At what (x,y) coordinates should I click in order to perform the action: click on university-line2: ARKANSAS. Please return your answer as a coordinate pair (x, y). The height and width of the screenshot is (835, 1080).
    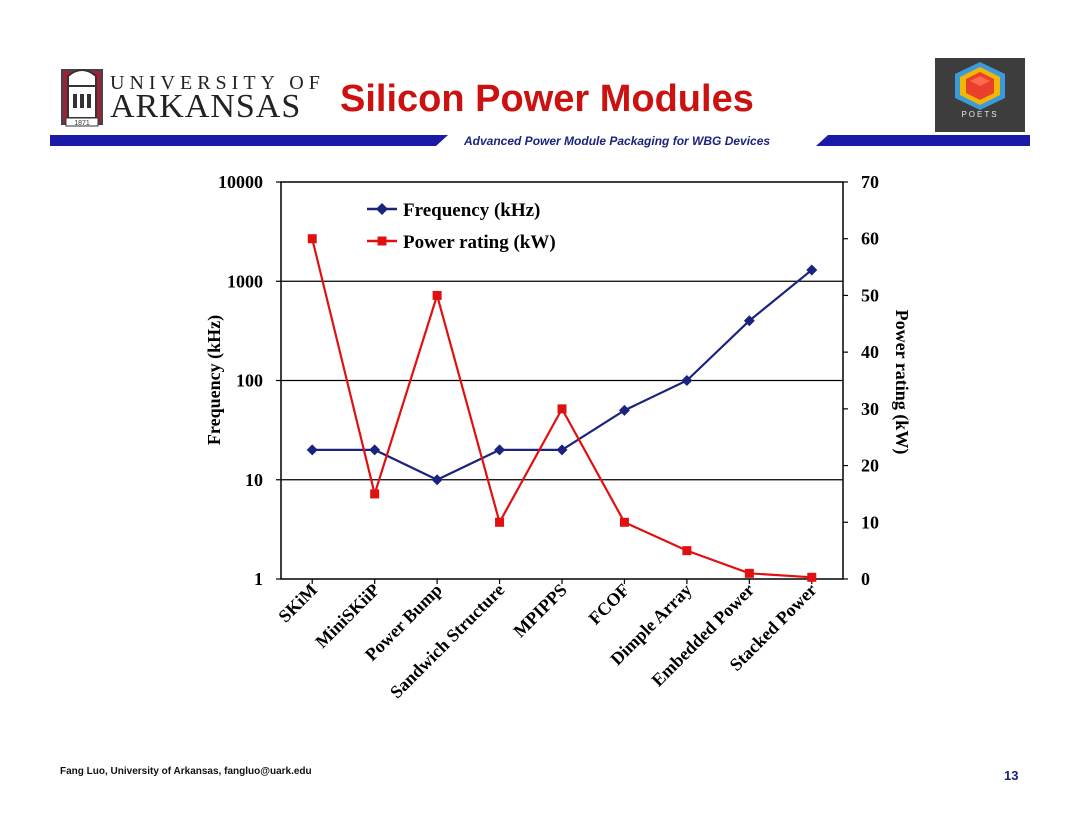
    Looking at the image, I should click on (206, 106).